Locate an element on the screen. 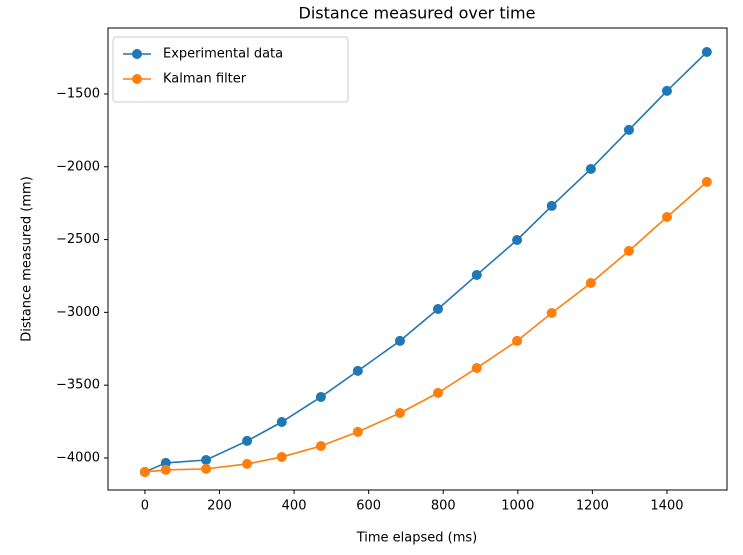  y-tick-label: −4000 is located at coordinates (78, 457).